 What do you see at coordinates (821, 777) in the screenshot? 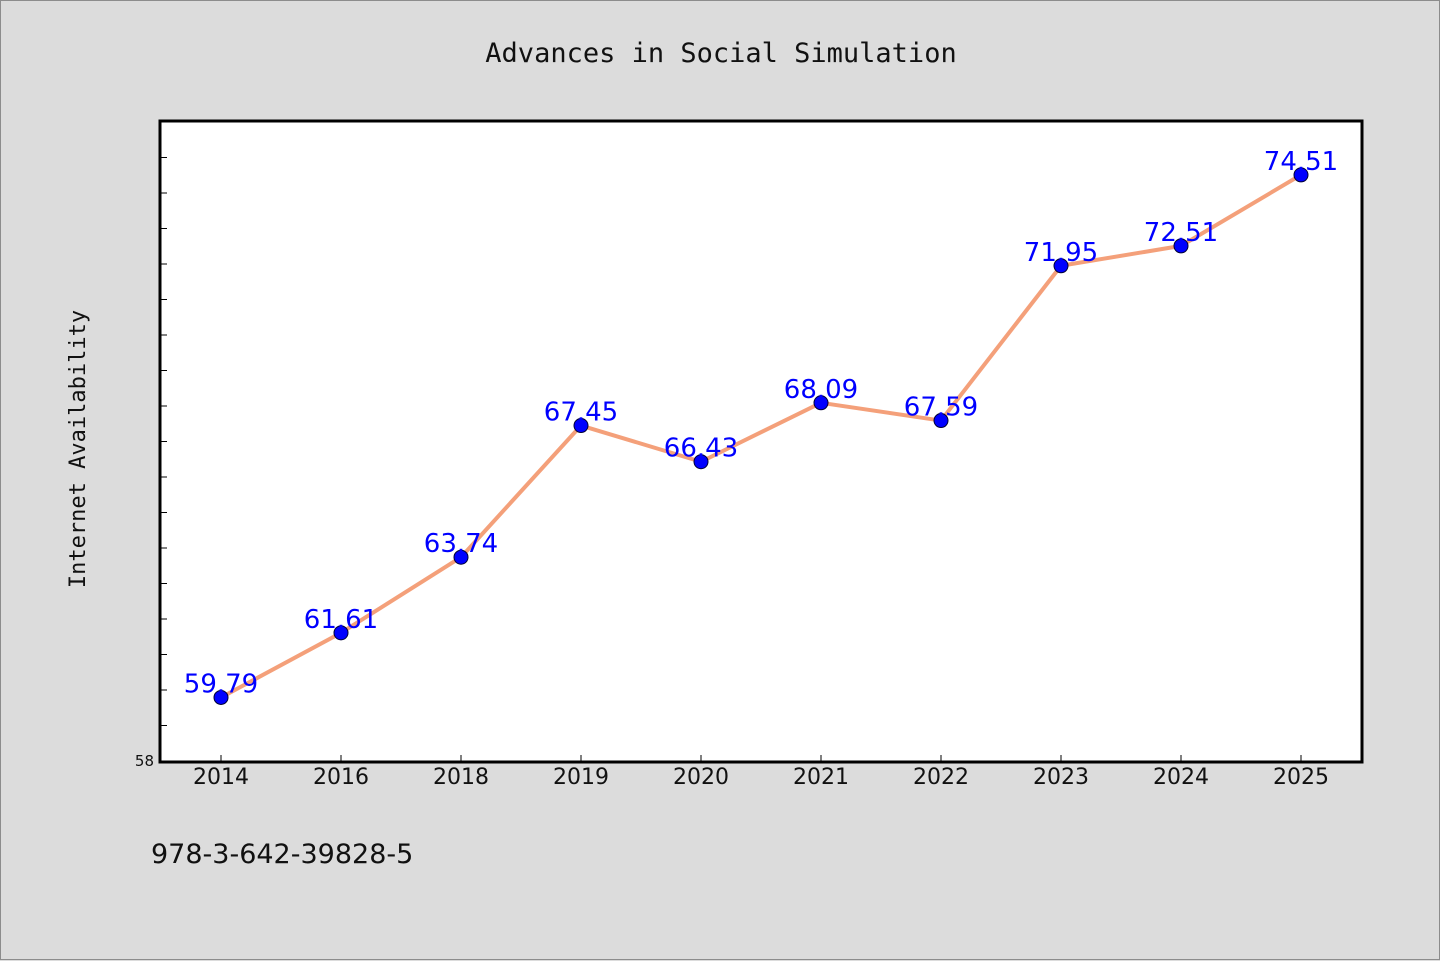
I see `x-tick-label: 2021` at bounding box center [821, 777].